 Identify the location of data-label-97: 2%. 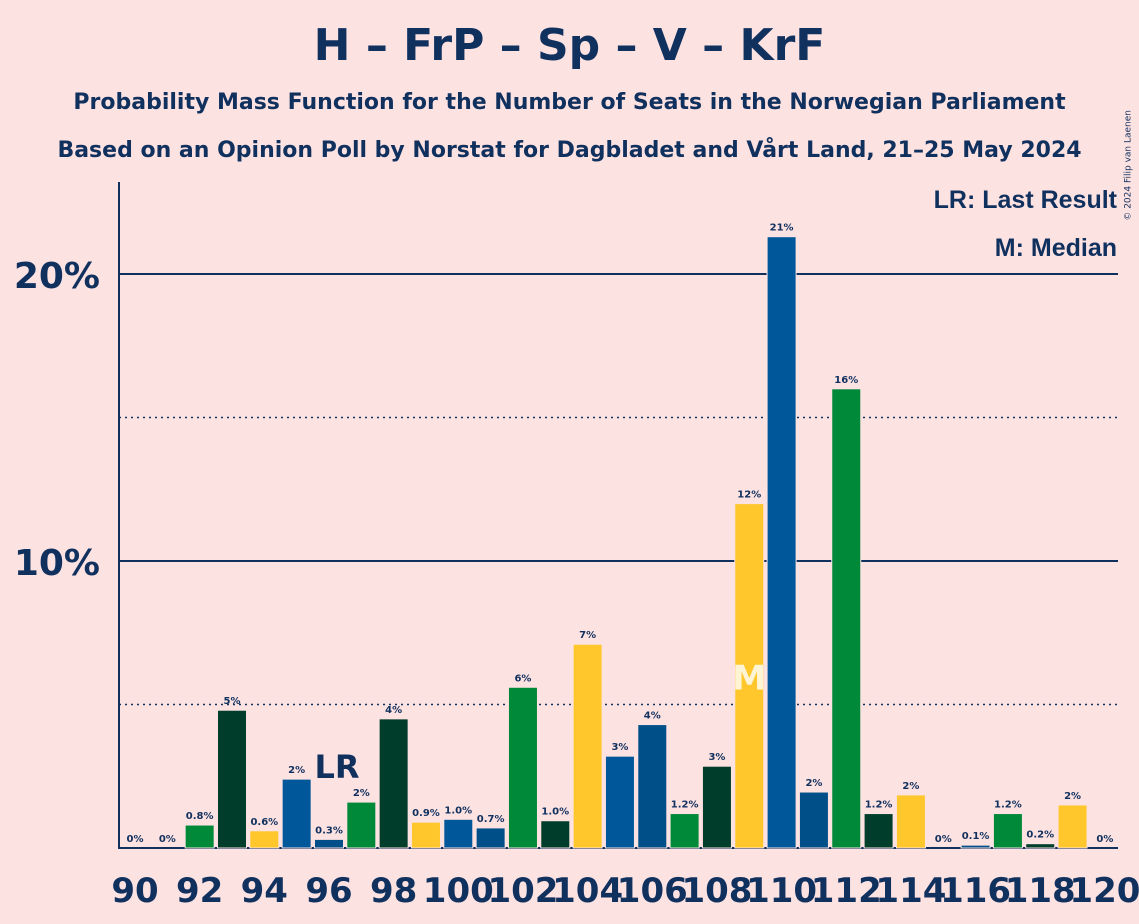
(361, 793).